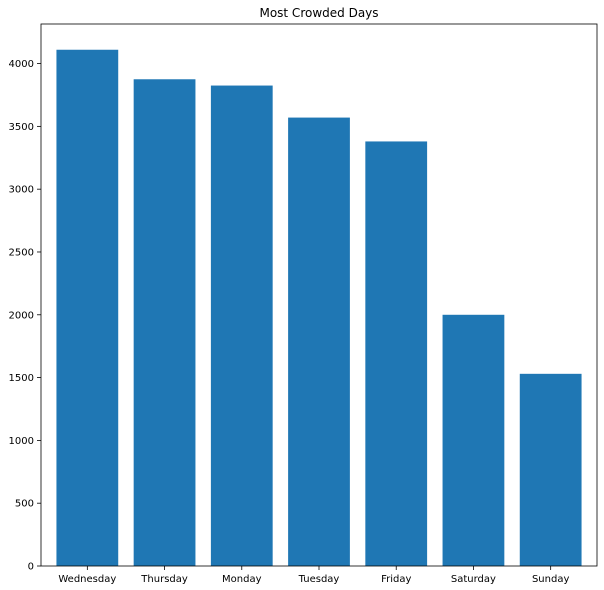  I want to click on y-axis: 0 500 1000 1500 2000 2500 3000 3500 4000, so click(25, 316).